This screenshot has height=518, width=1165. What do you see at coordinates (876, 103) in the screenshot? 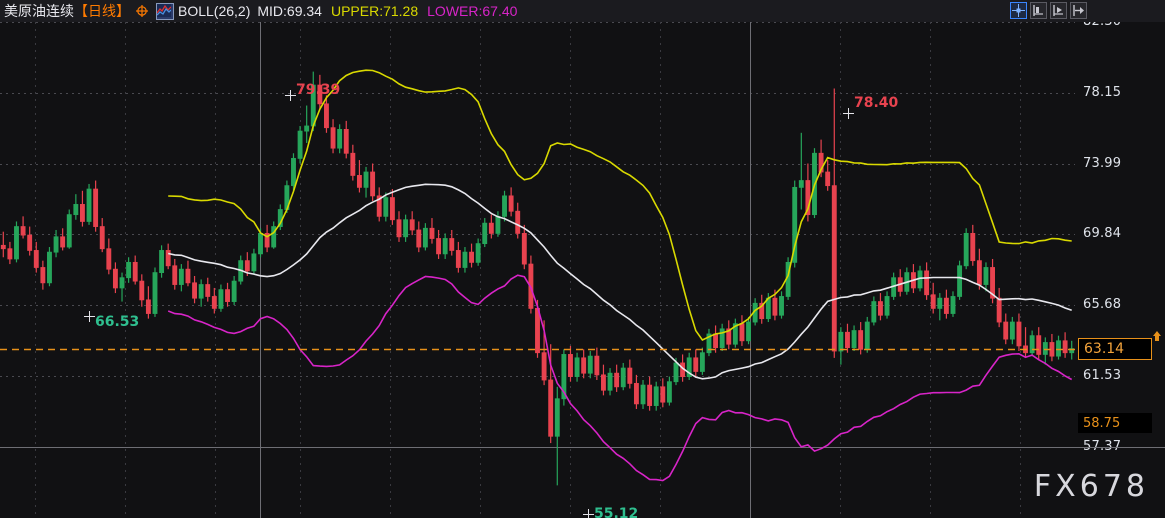
I see `high-marker-78-40: 78.40` at bounding box center [876, 103].